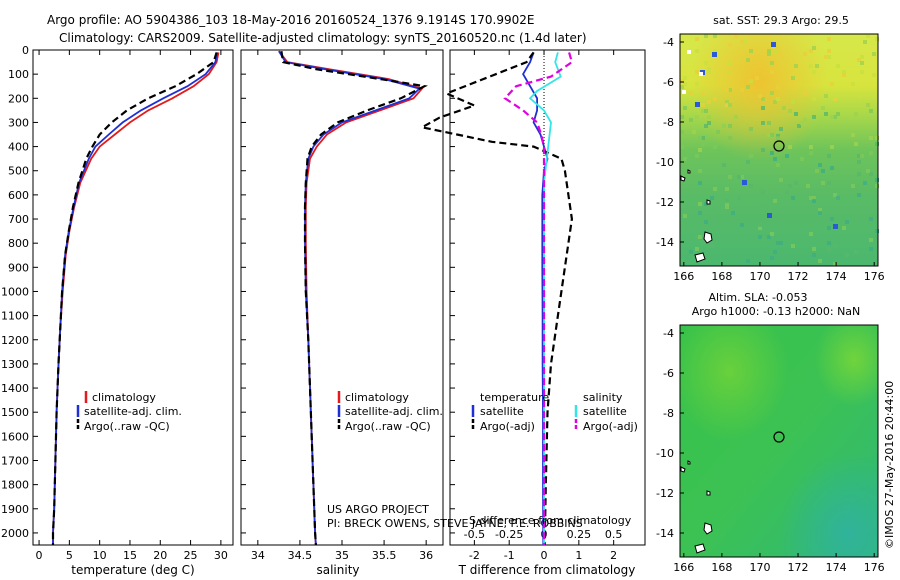 The width and height of the screenshot is (900, 580). I want to click on lat-tick-label: -12, so click(665, 493).